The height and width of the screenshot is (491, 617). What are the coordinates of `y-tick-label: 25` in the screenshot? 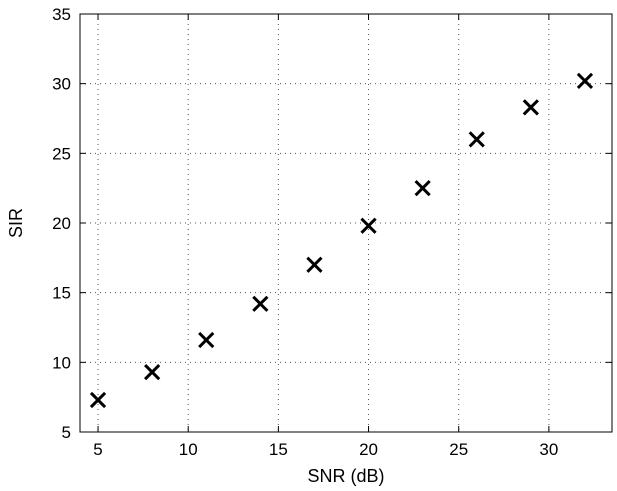 It's located at (61, 153).